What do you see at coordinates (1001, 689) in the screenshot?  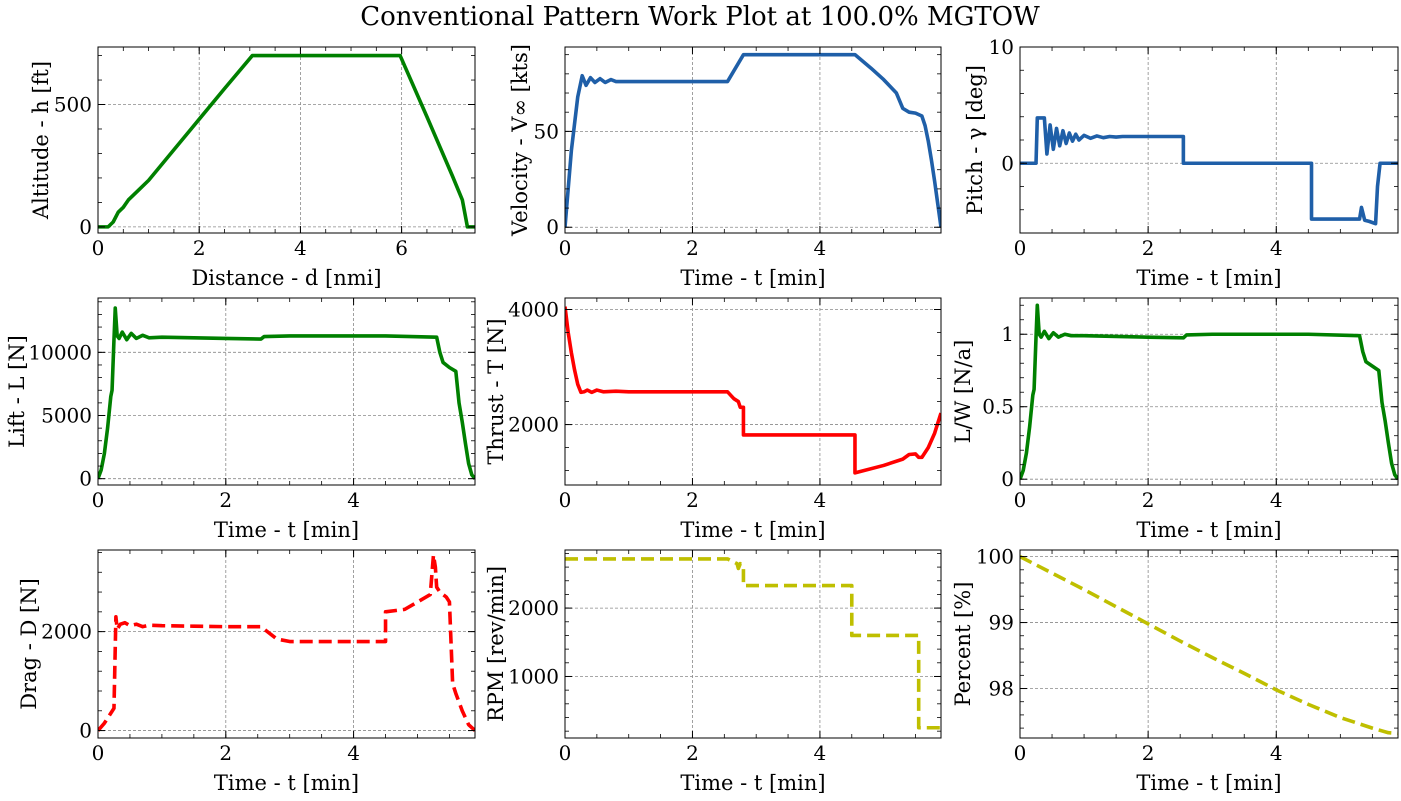 I see `y-tick-label: 98` at bounding box center [1001, 689].